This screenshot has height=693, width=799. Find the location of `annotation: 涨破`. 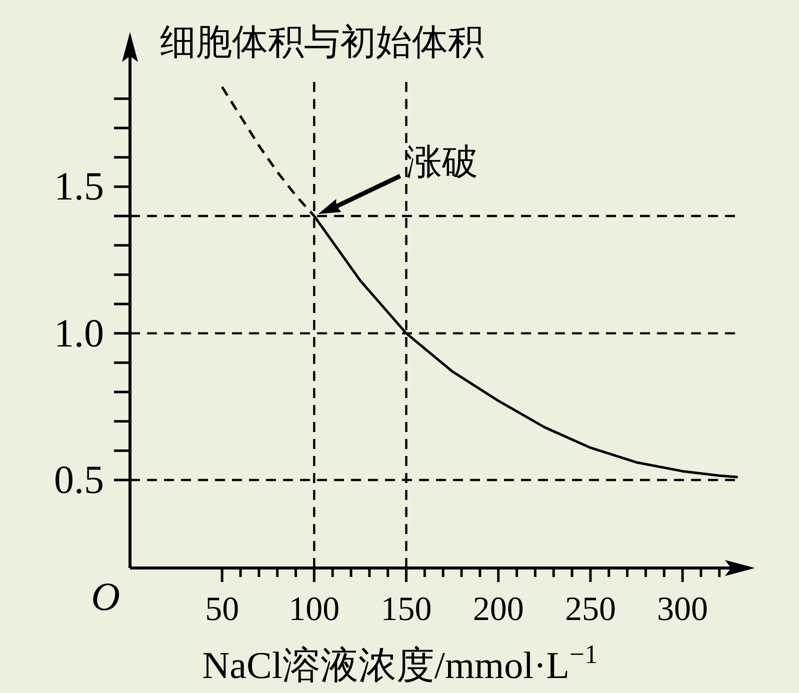

annotation: 涨破 is located at coordinates (442, 162).